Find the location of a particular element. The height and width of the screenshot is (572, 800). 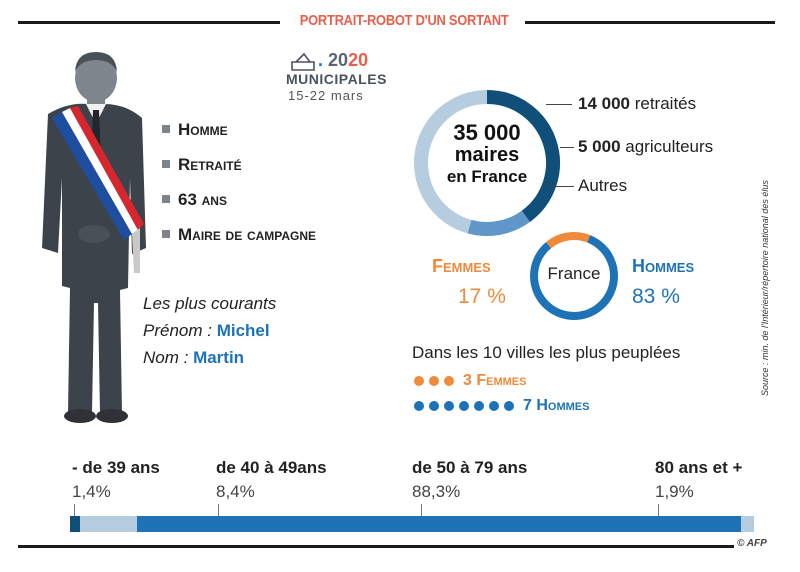

age-label-50-79: de 50 à 79 ans is located at coordinates (470, 467).